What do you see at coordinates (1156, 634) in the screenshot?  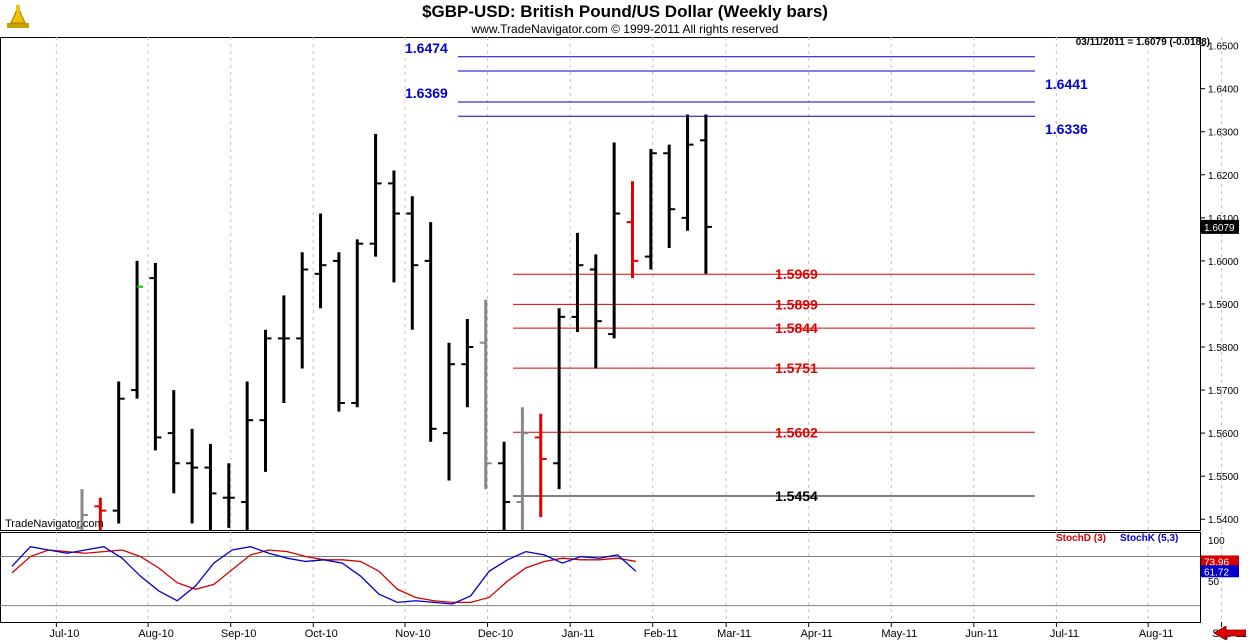 I see `x-tick-label: Aug-11` at bounding box center [1156, 634].